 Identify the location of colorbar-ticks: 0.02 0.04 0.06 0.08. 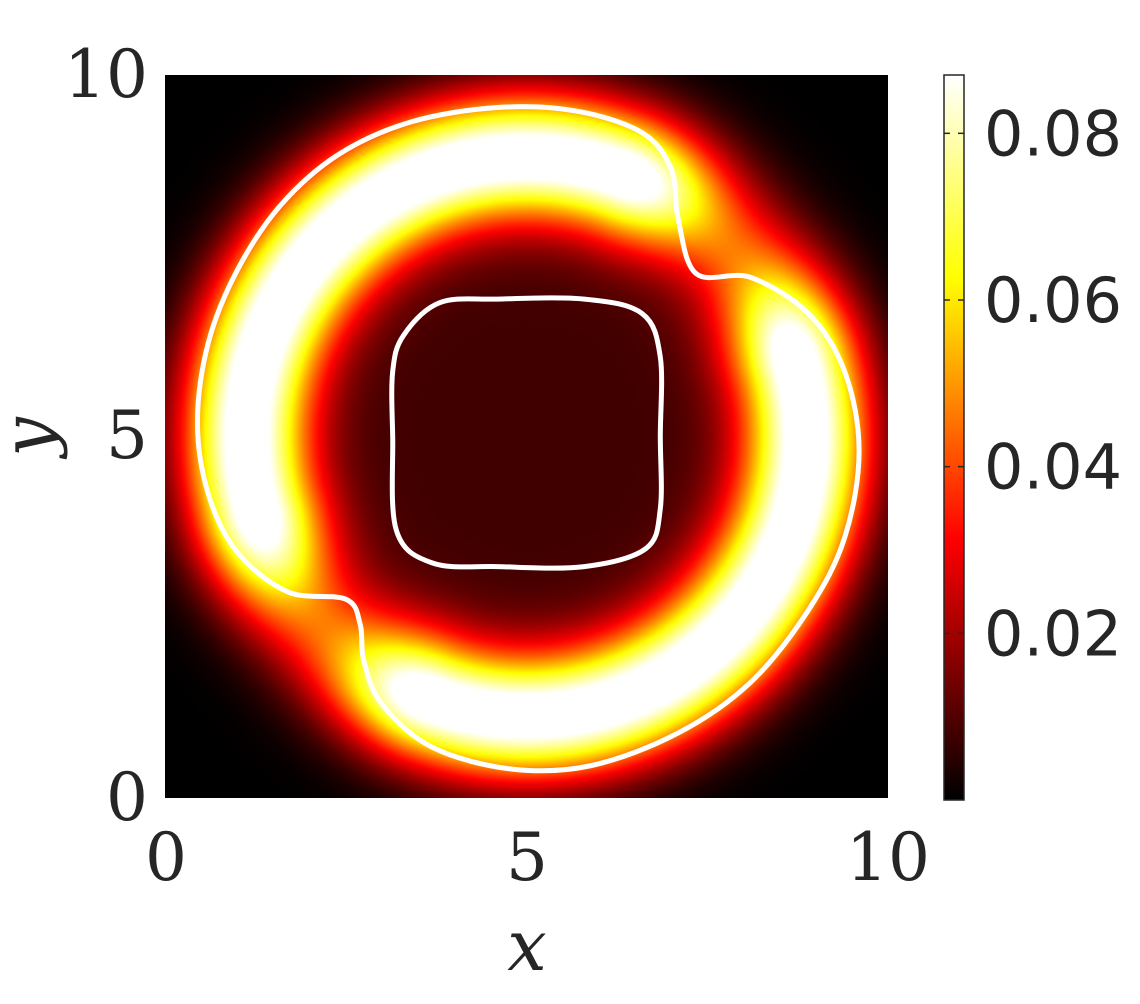
(1033, 383).